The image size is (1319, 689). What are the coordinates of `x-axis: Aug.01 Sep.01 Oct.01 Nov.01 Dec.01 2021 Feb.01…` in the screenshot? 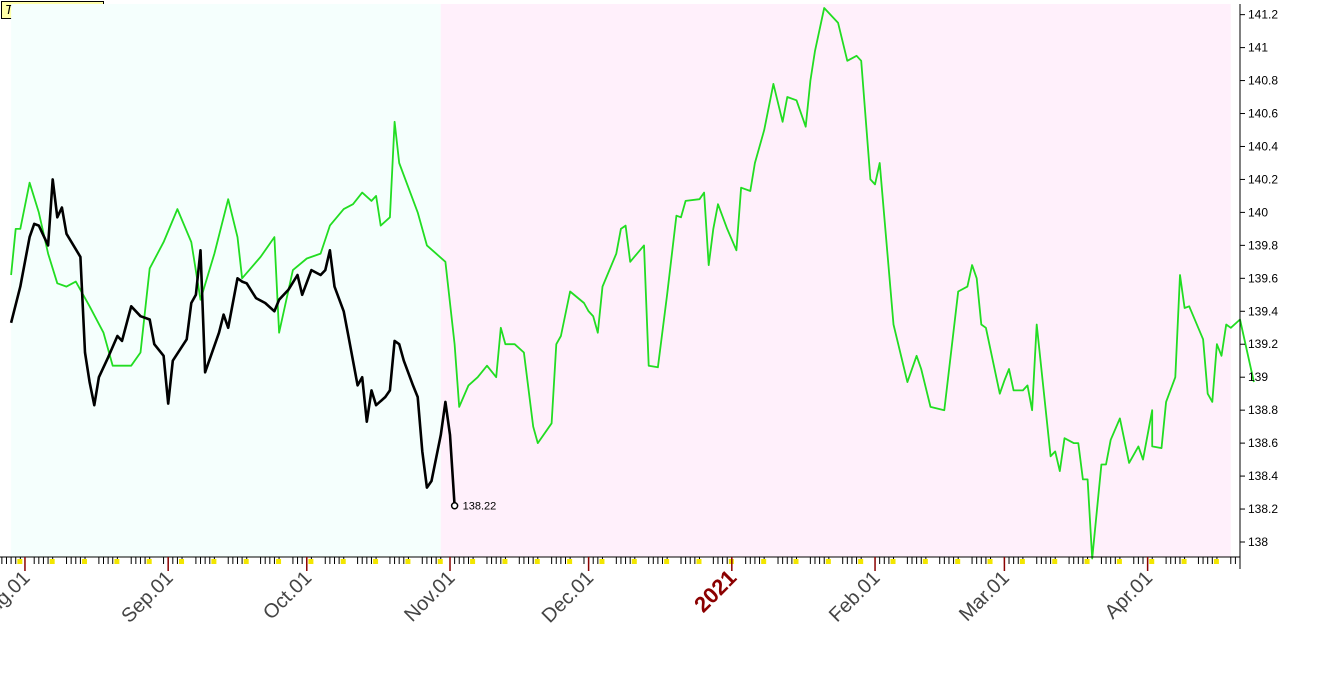 It's located at (620, 591).